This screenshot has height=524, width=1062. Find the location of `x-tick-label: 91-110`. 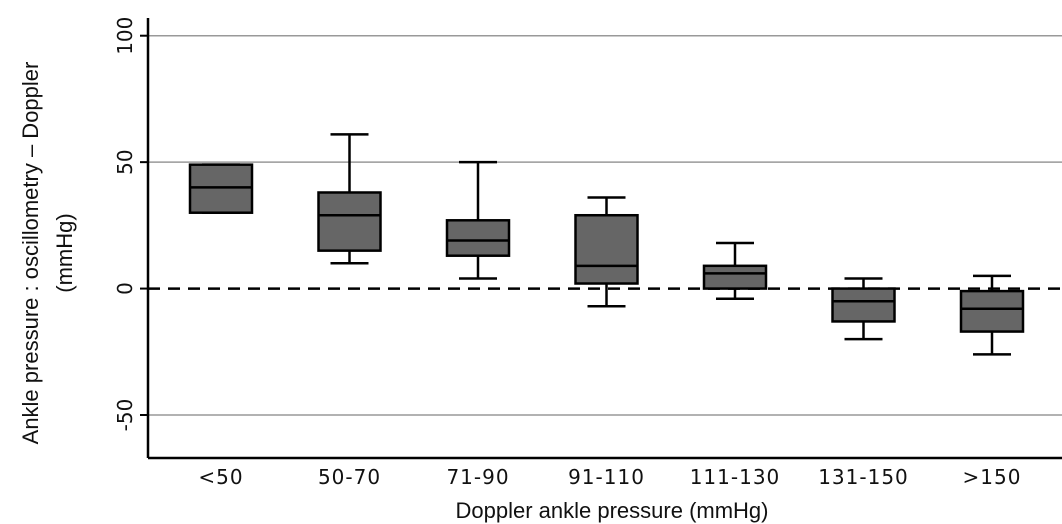

x-tick-label: 91-110 is located at coordinates (606, 477).